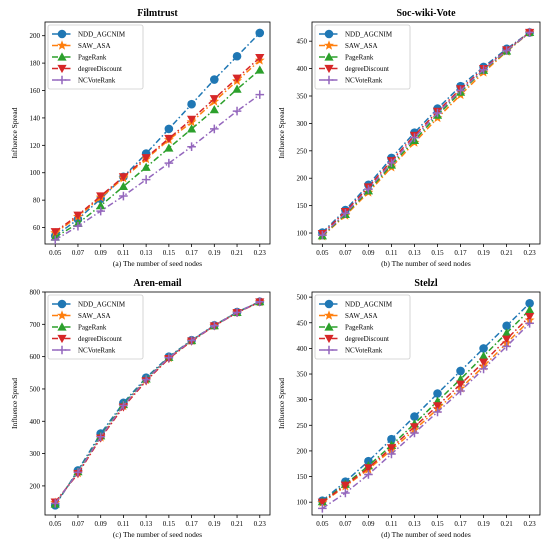 This screenshot has width=550, height=546. What do you see at coordinates (35, 454) in the screenshot?
I see `y-tick-label: 300` at bounding box center [35, 454].